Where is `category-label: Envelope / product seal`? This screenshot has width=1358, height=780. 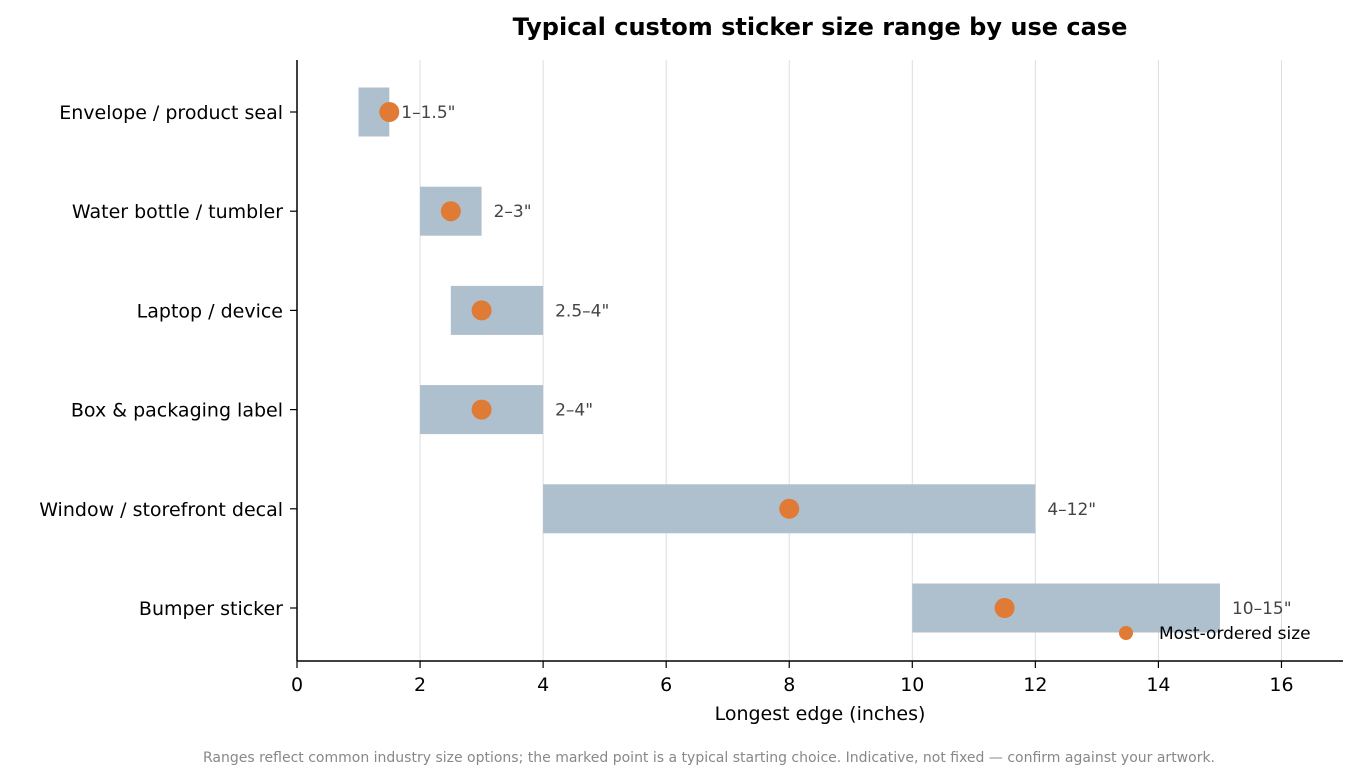
category-label: Envelope / product seal is located at coordinates (171, 113).